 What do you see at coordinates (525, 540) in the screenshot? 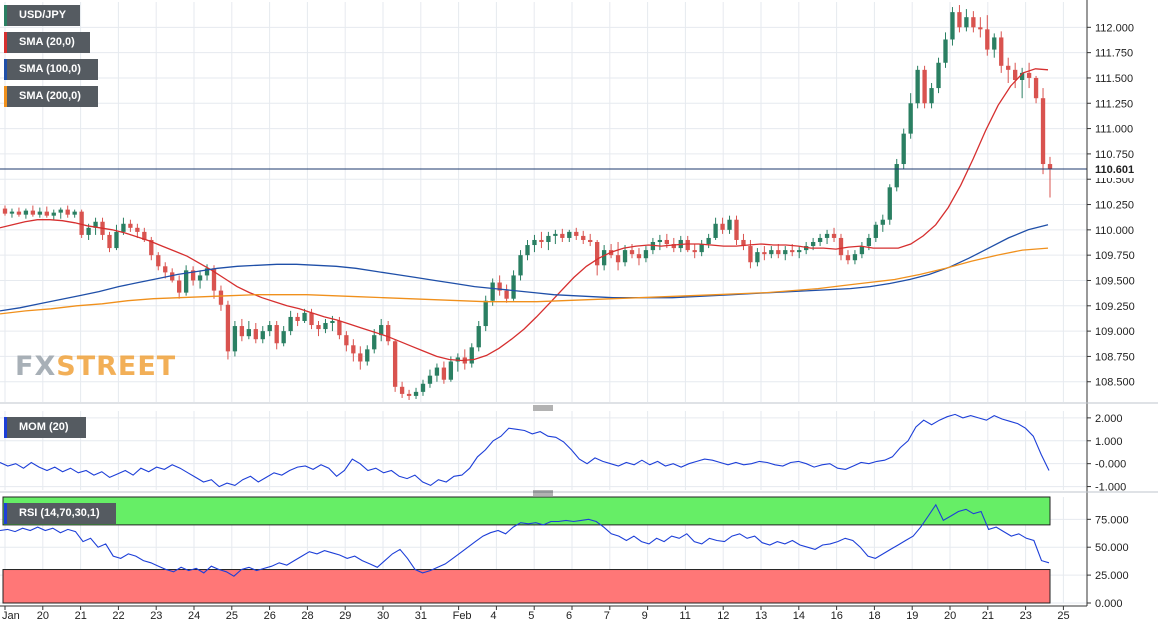
I see `rsi-line` at bounding box center [525, 540].